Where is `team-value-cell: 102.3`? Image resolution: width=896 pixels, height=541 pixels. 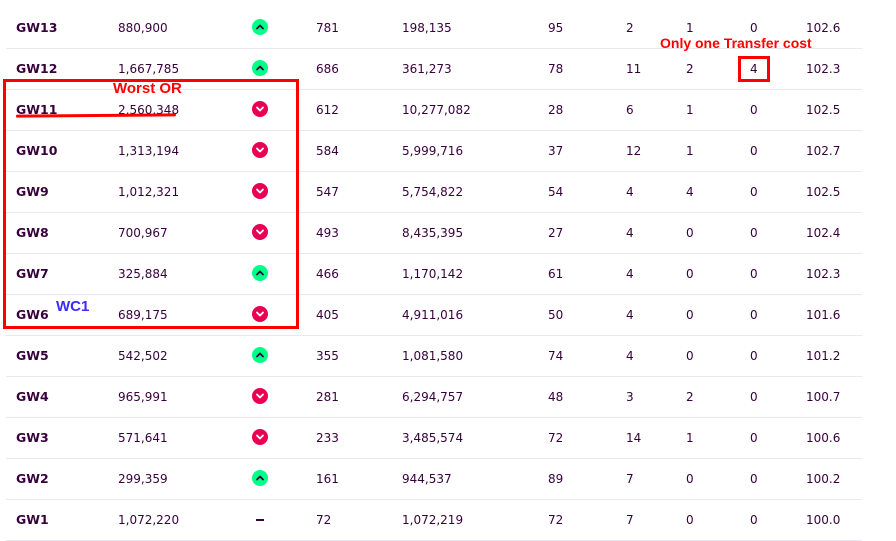
team-value-cell: 102.3 is located at coordinates (823, 69).